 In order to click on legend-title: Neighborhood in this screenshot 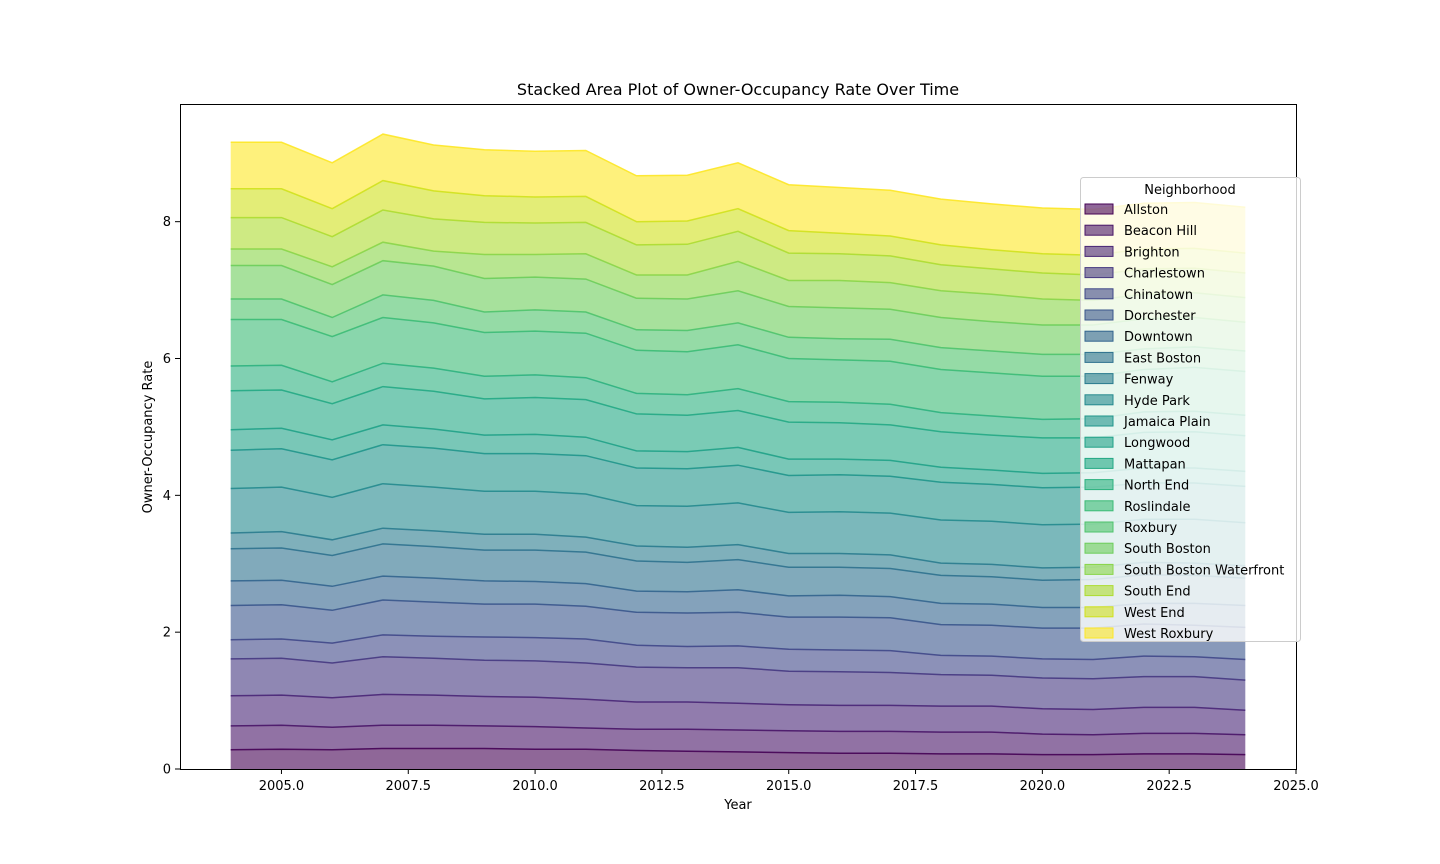, I will do `click(1190, 190)`.